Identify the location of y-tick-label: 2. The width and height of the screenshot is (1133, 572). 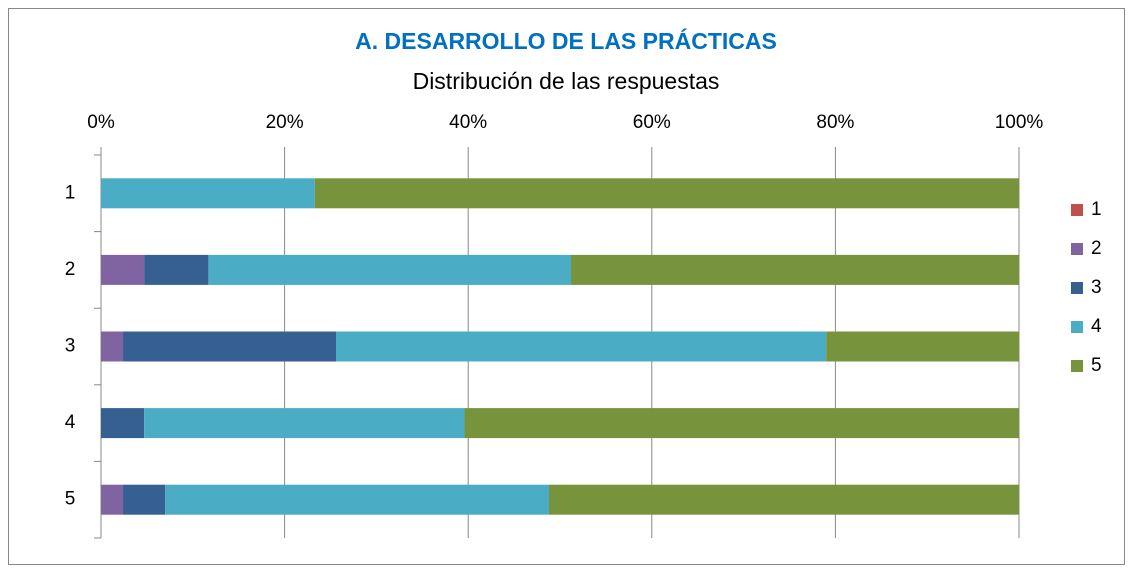
(70, 269).